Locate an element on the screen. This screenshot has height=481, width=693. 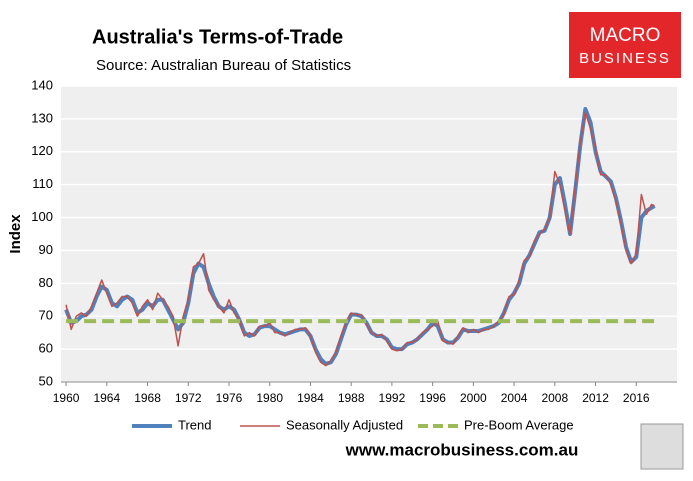
x-tick-label: 1996 is located at coordinates (432, 398).